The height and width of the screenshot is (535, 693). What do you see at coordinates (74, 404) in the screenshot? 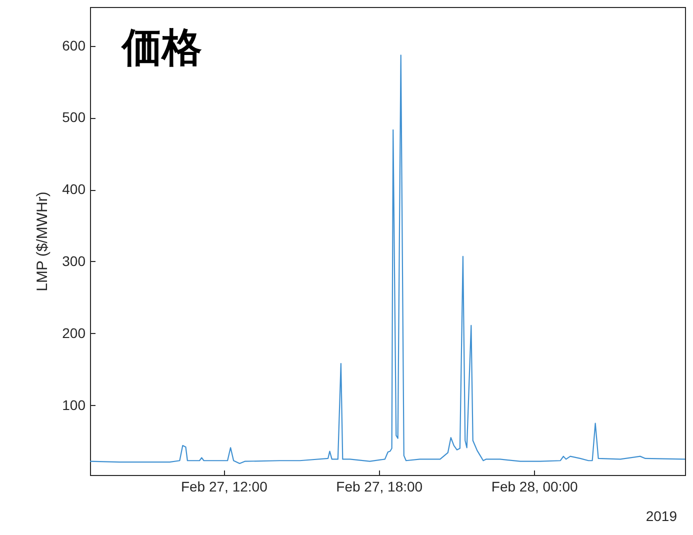
I see `y-tick-label: 100` at bounding box center [74, 404].